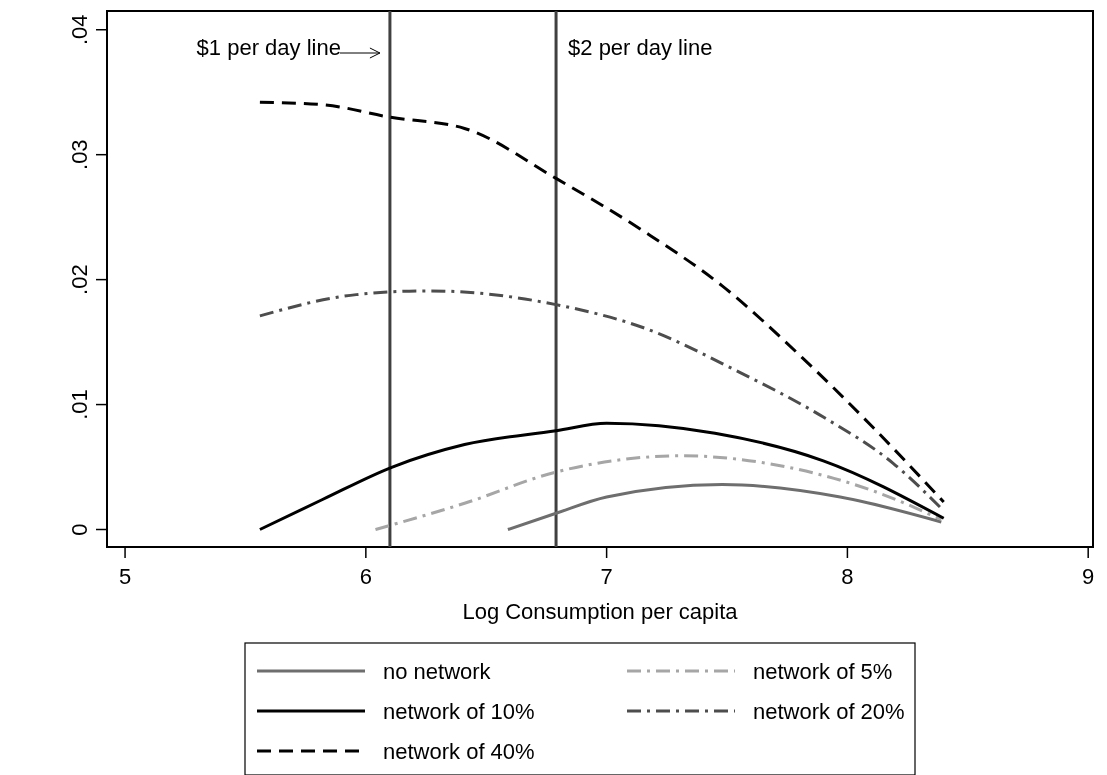 This screenshot has width=1107, height=775. I want to click on legend-label: network of 5%, so click(823, 671).